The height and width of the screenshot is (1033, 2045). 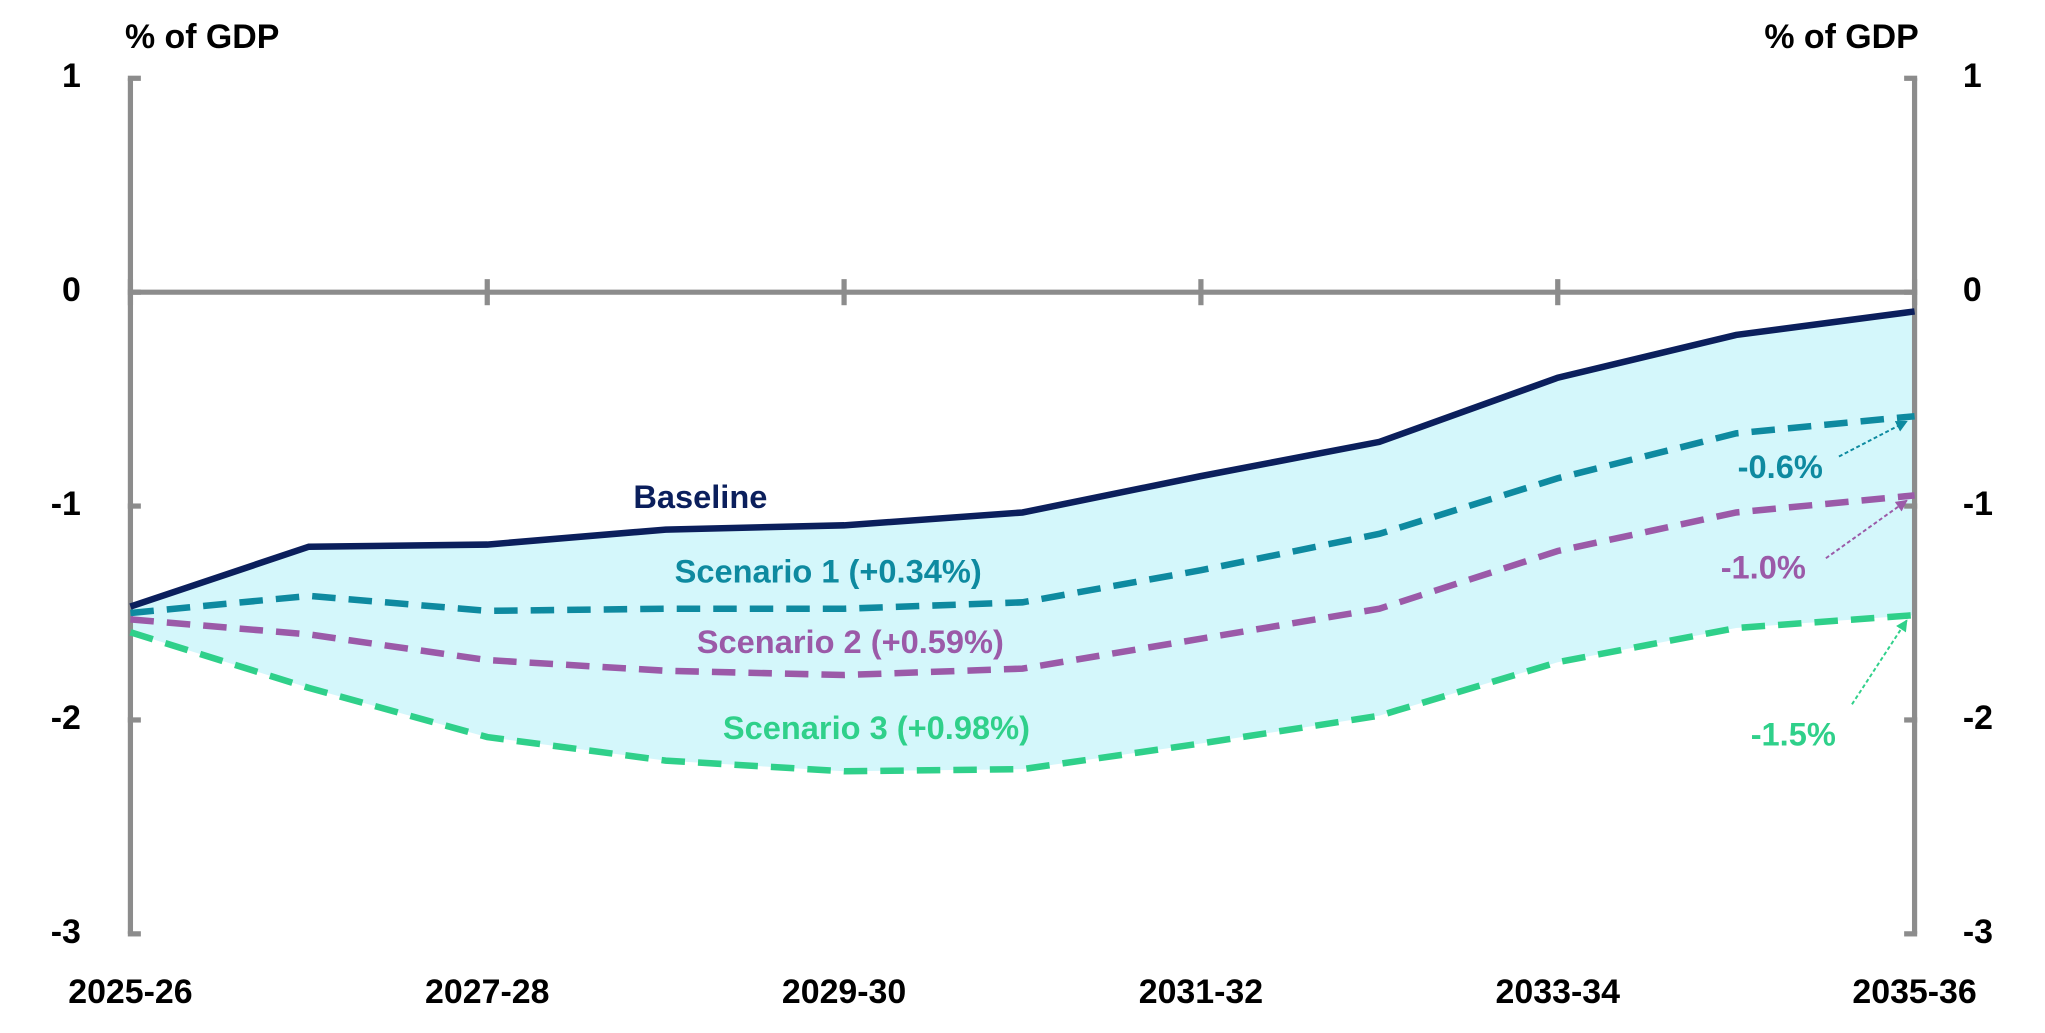 What do you see at coordinates (71, 290) in the screenshot?
I see `y-tick-label: 0` at bounding box center [71, 290].